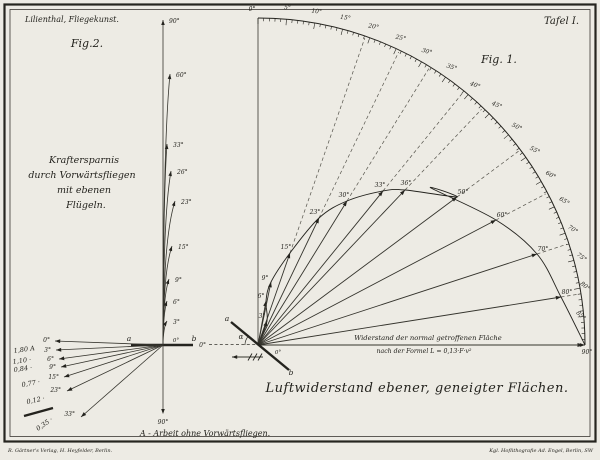 This screenshot has width=600, height=460. I want to click on dome-angle-label: 30°, so click(344, 195).